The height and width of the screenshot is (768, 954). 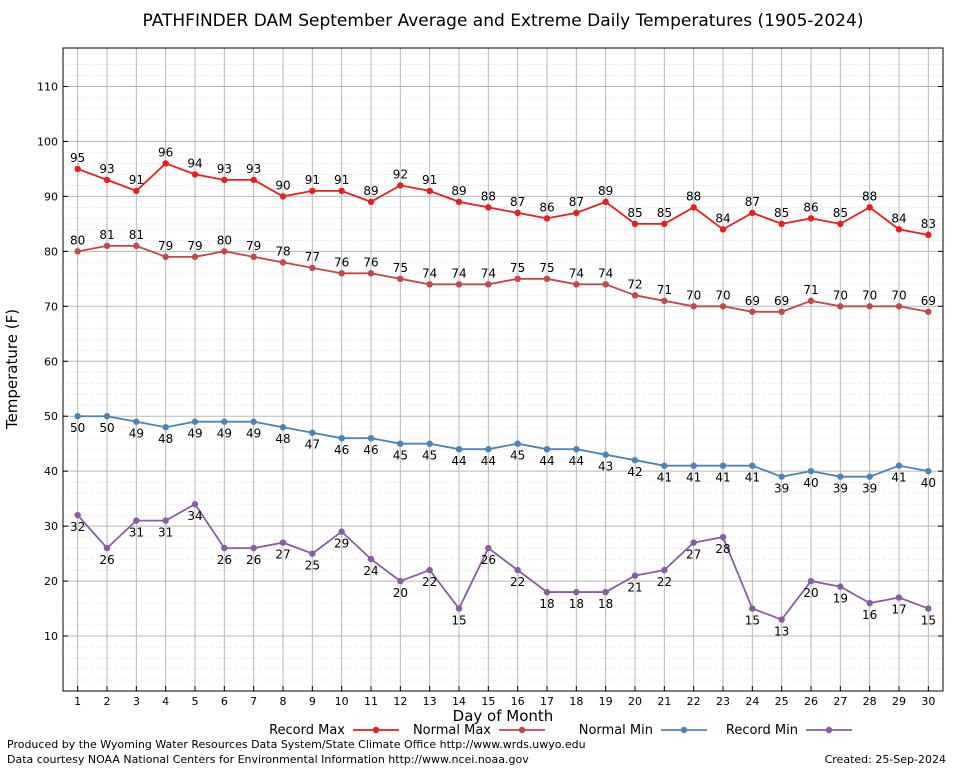 I want to click on legend-marker, so click(x=376, y=730).